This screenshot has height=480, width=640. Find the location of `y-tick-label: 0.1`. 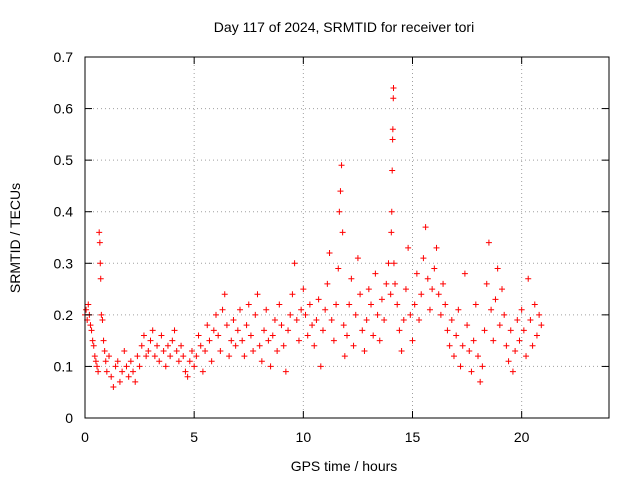

y-tick-label: 0.1 is located at coordinates (64, 366).